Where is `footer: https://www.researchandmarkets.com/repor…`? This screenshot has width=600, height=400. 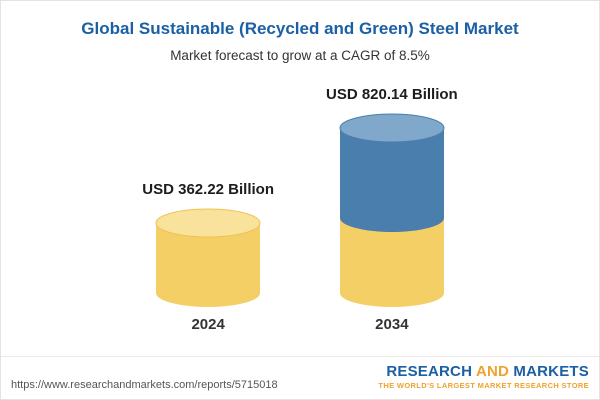
footer: https://www.researchandmarkets.com/repor… is located at coordinates (300, 377).